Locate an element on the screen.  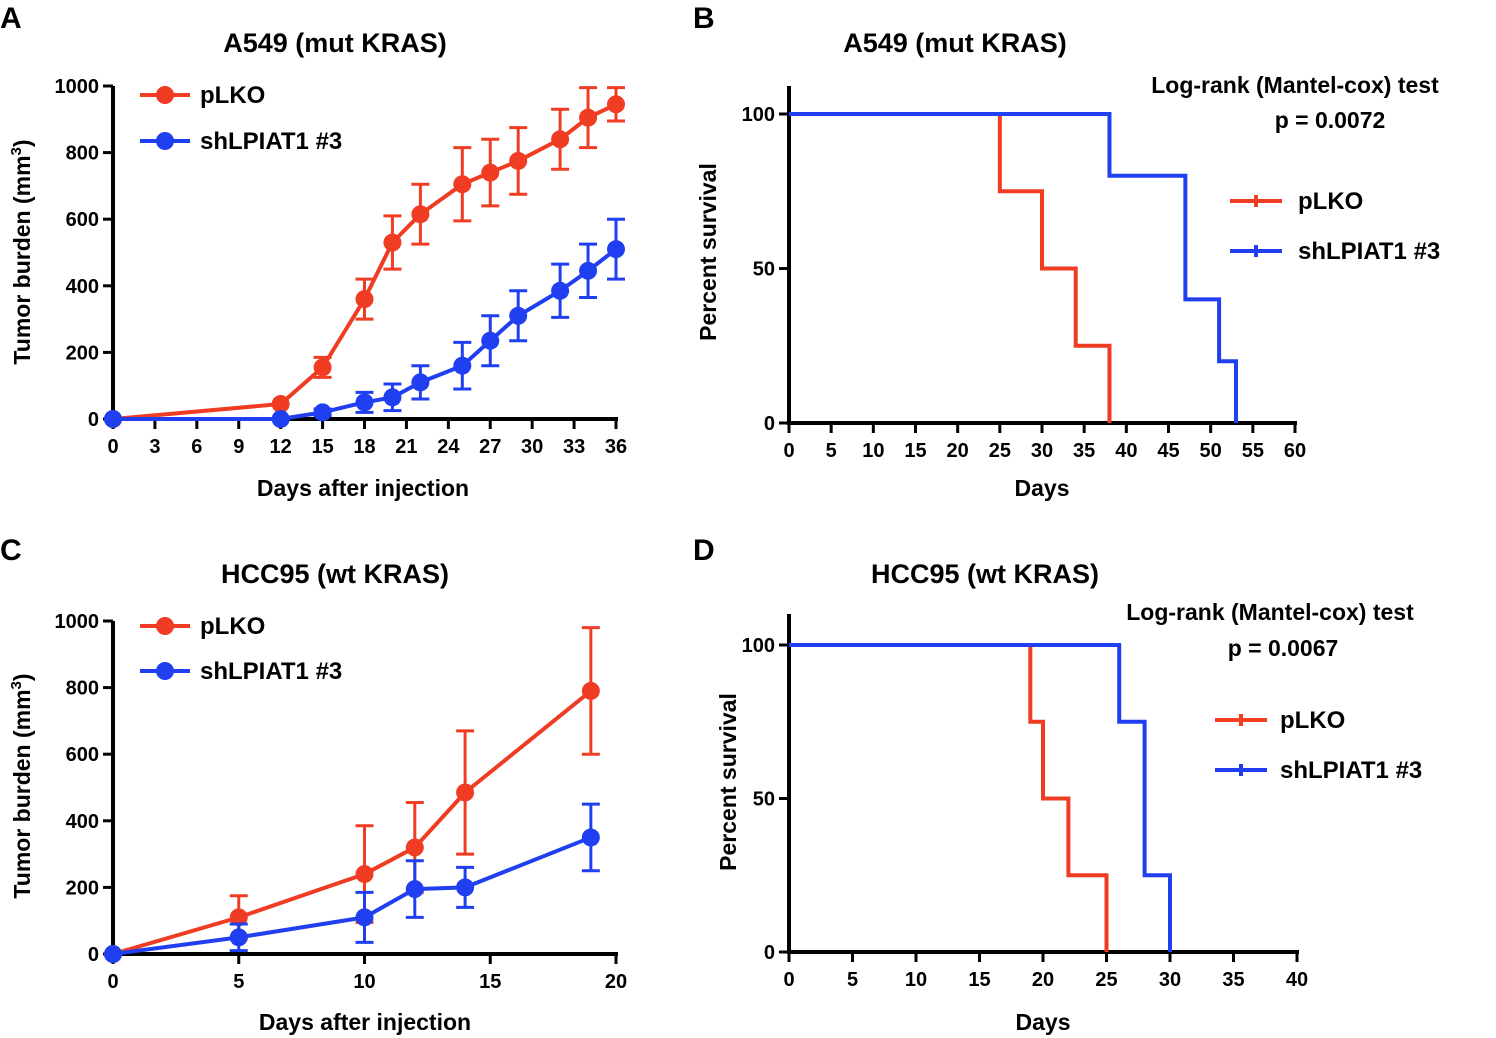
panel-d-plot: 0 5 10 15 20 25 30 35 40 0 50 100 is located at coordinates (1025, 802).